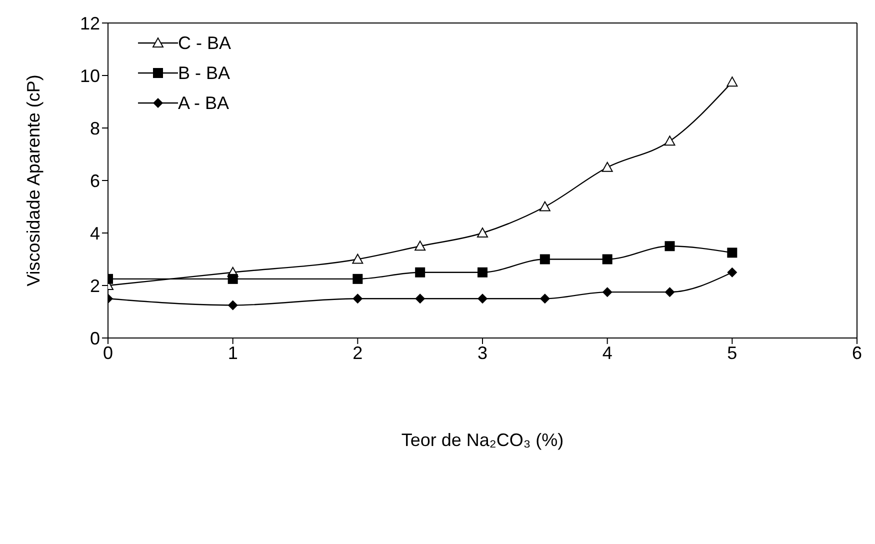 This screenshot has height=544, width=875. What do you see at coordinates (482, 352) in the screenshot?
I see `x-tick-label: 3` at bounding box center [482, 352].